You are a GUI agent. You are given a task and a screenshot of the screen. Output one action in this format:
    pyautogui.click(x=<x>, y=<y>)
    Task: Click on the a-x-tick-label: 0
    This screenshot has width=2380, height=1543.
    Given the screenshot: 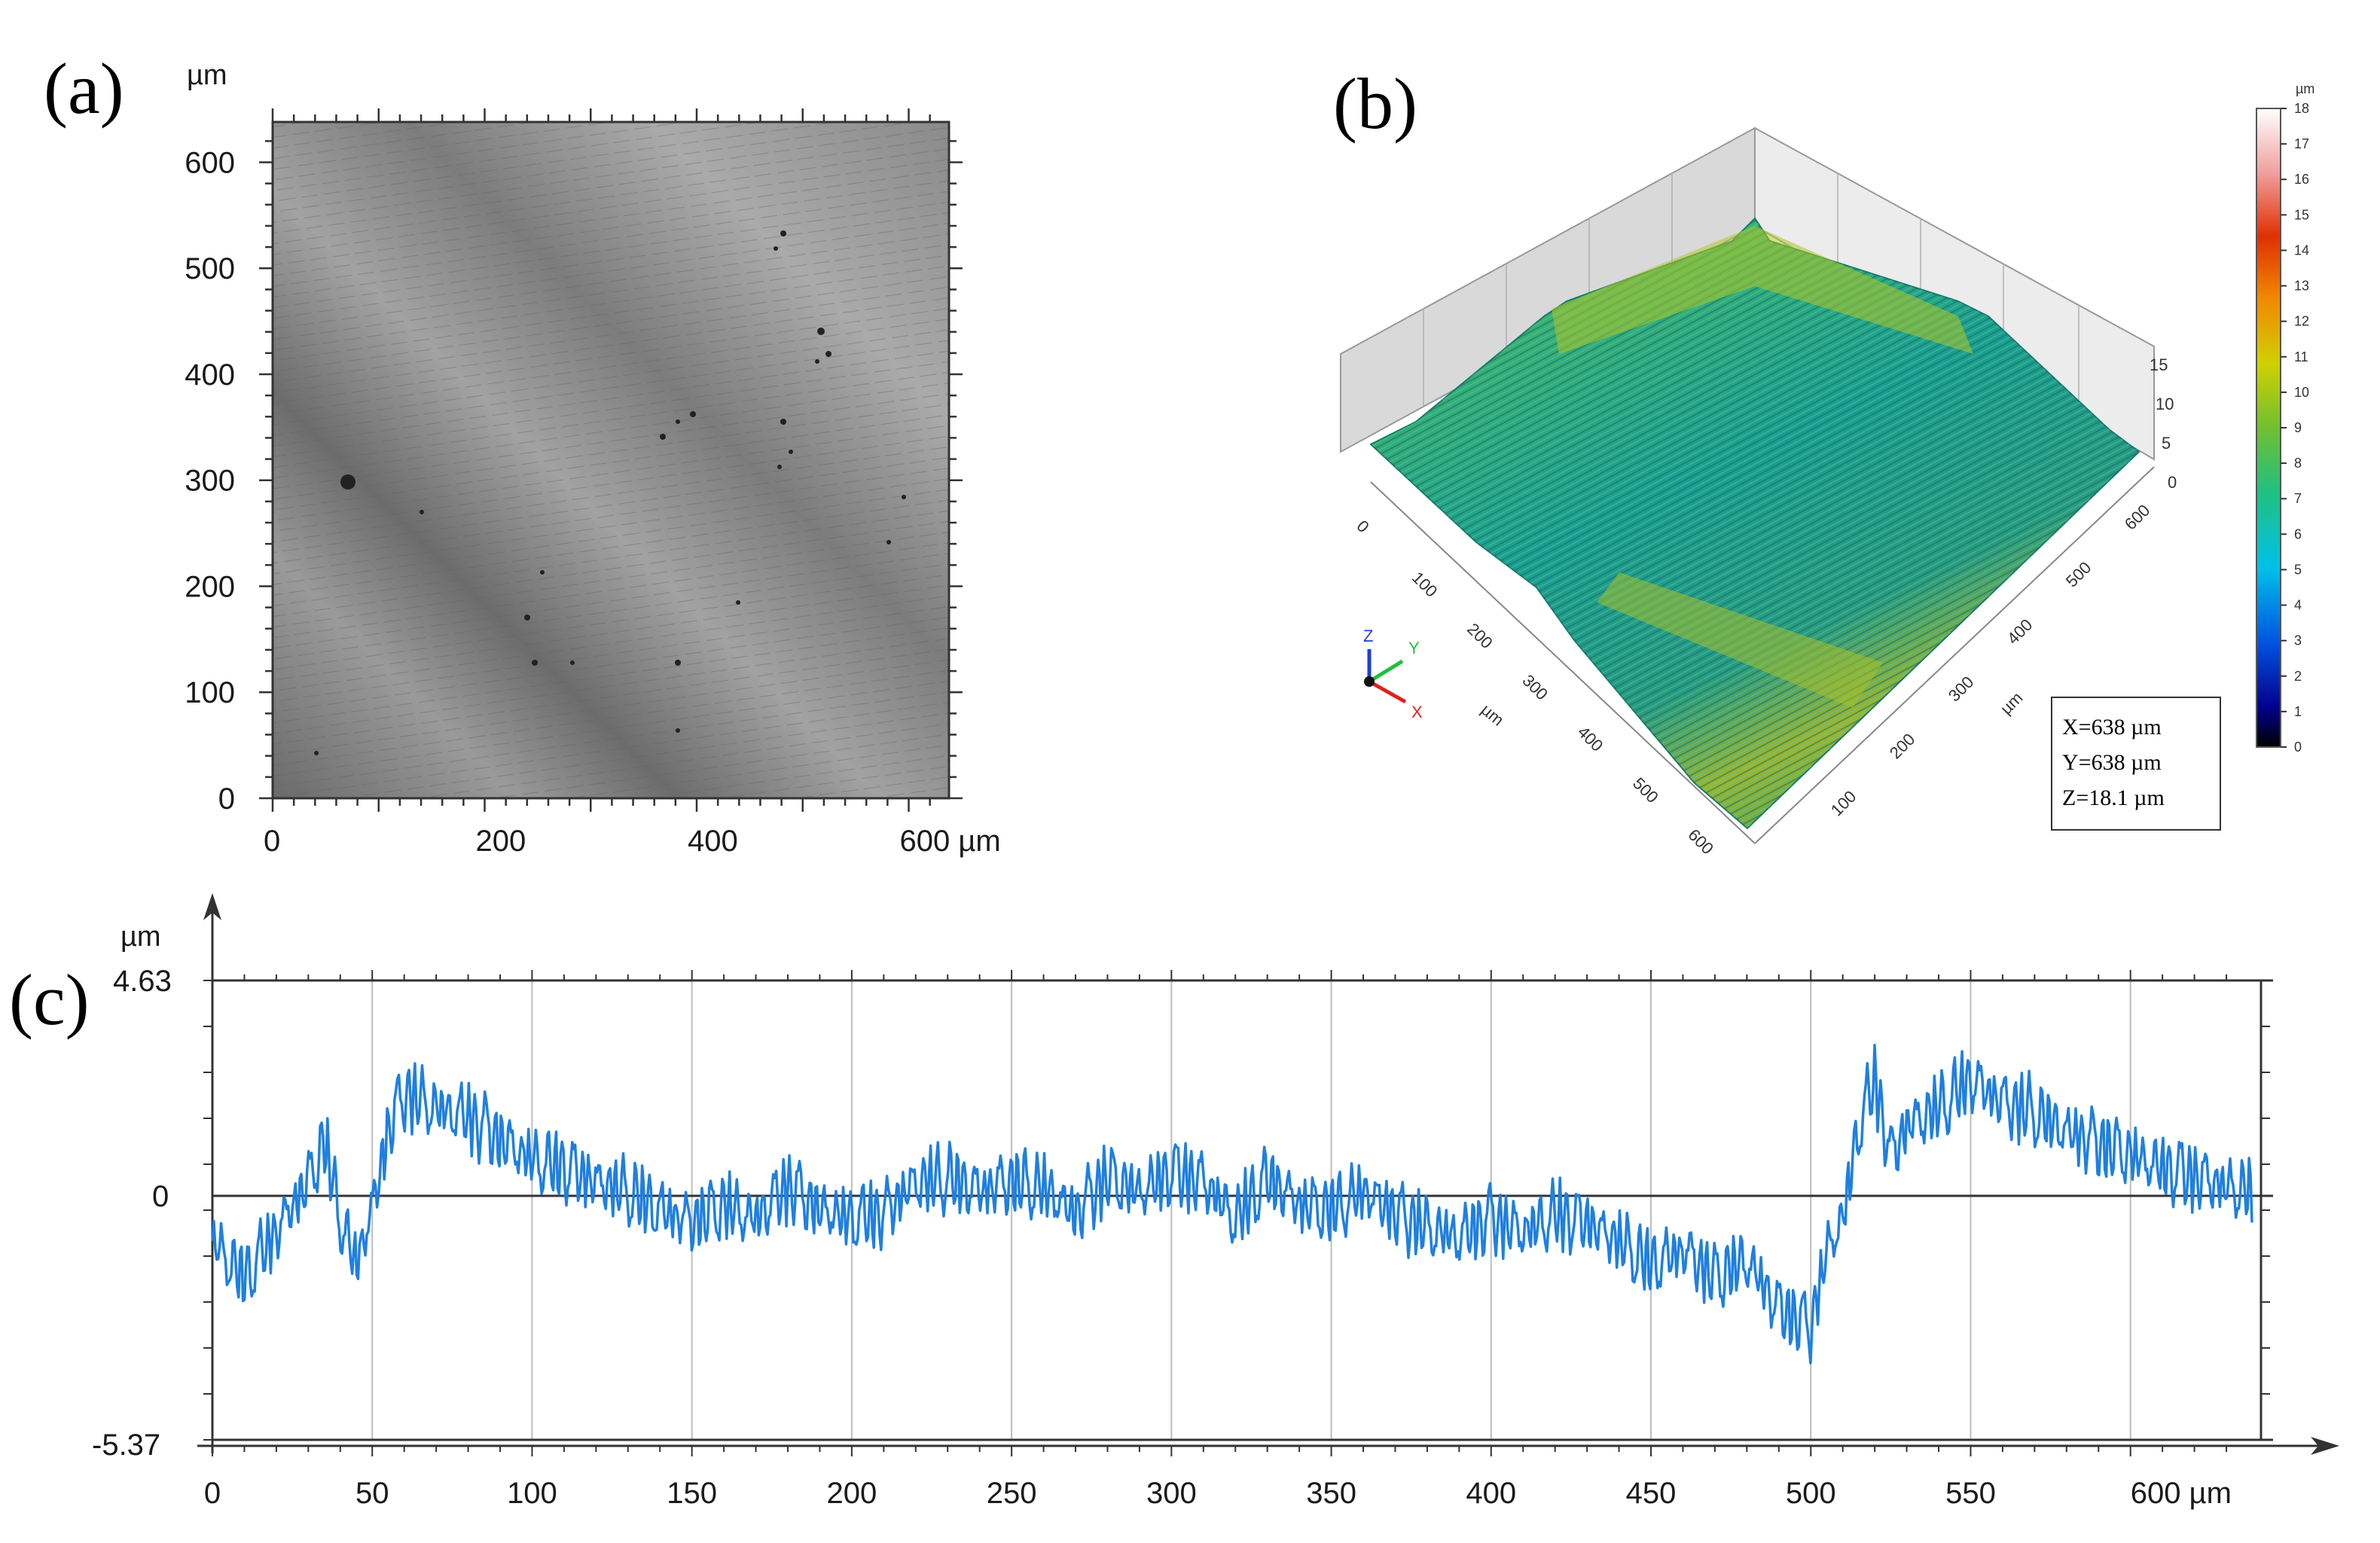 What is the action you would take?
    pyautogui.click(x=272, y=842)
    